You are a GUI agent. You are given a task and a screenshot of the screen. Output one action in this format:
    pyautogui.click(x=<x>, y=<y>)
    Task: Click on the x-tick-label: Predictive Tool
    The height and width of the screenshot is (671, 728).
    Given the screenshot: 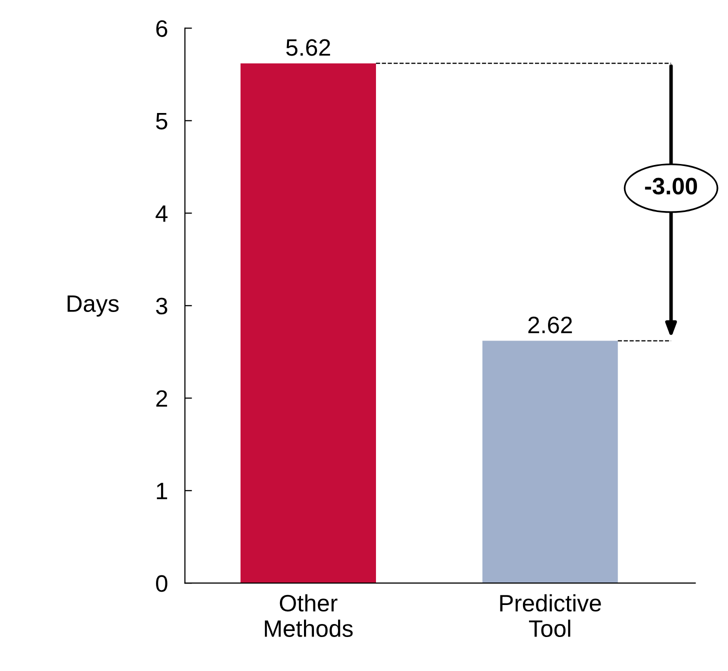 What is the action you would take?
    pyautogui.click(x=550, y=615)
    